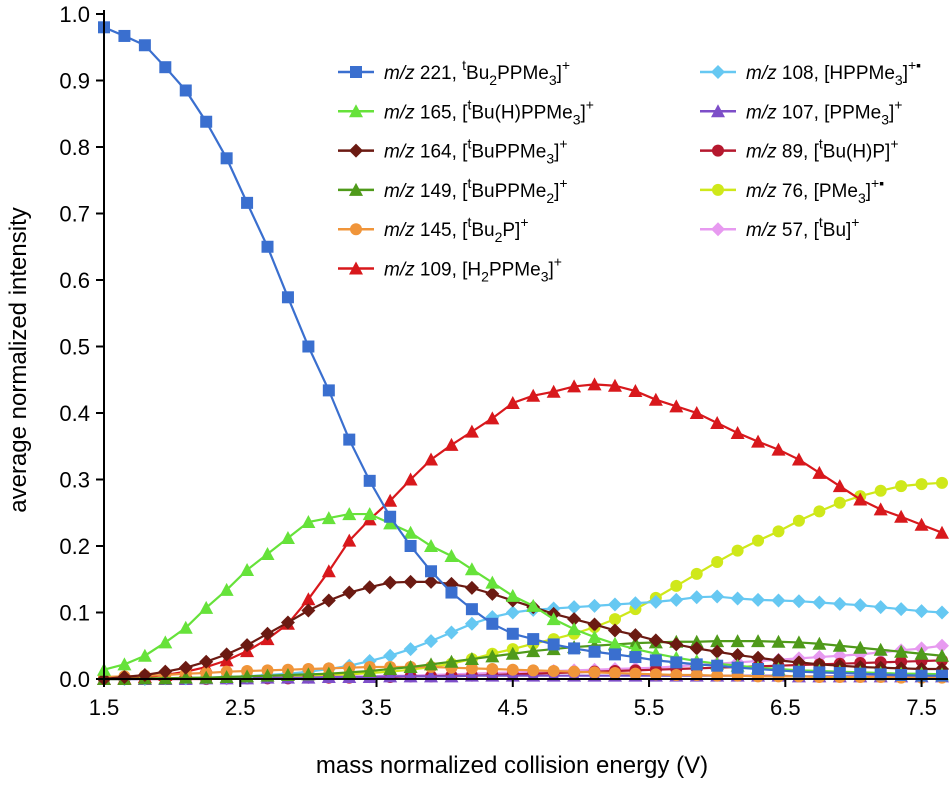  What do you see at coordinates (456, 229) in the screenshot?
I see `legend-label: m/z 145, [t​Bu2​P]+​` at bounding box center [456, 229].